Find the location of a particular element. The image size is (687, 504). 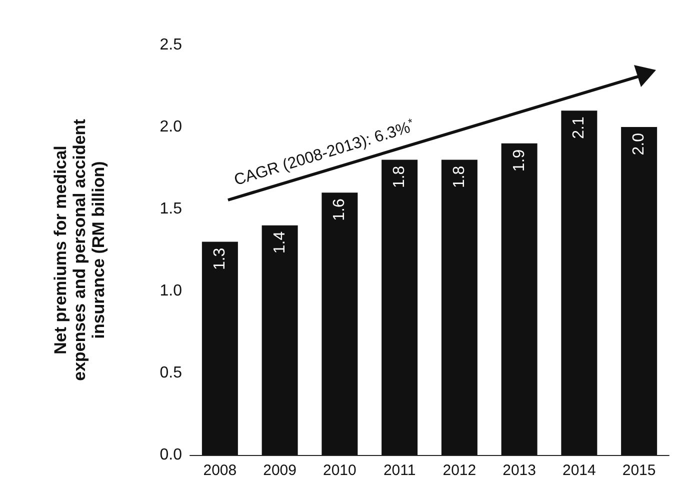

y-tick-label: 1.0 is located at coordinates (171, 291).